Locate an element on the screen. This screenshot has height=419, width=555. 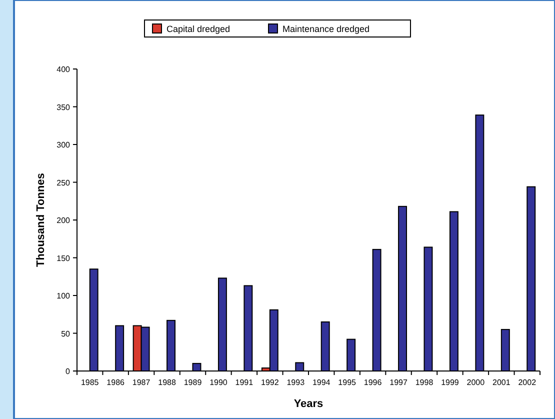
x-tick-label: 2001 is located at coordinates (501, 382).